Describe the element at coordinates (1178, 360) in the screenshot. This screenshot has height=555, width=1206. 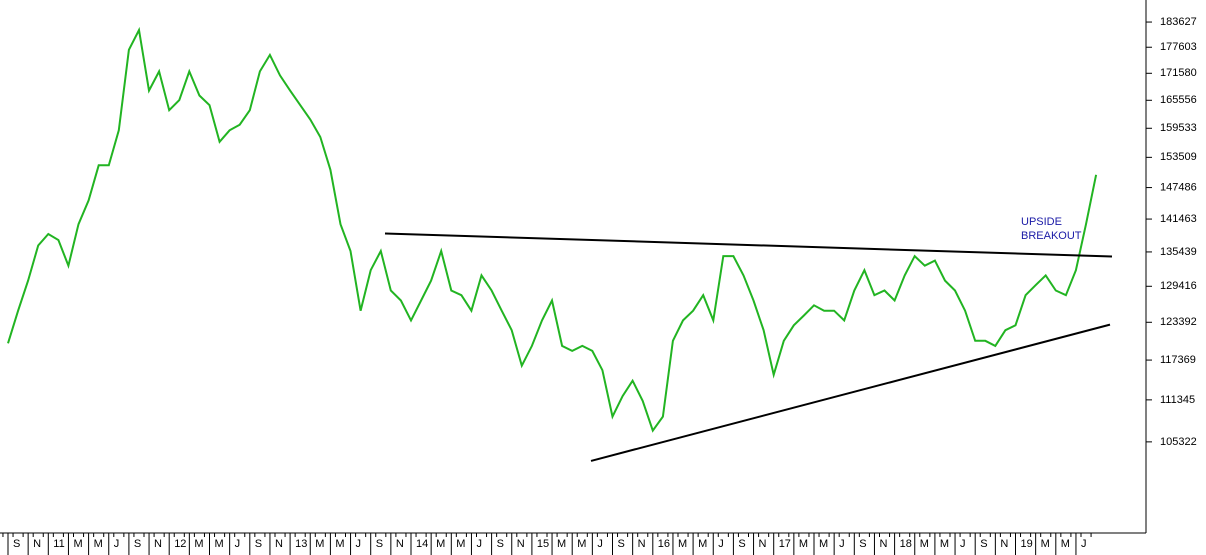
I see `y-tick-label: 117369` at that location.